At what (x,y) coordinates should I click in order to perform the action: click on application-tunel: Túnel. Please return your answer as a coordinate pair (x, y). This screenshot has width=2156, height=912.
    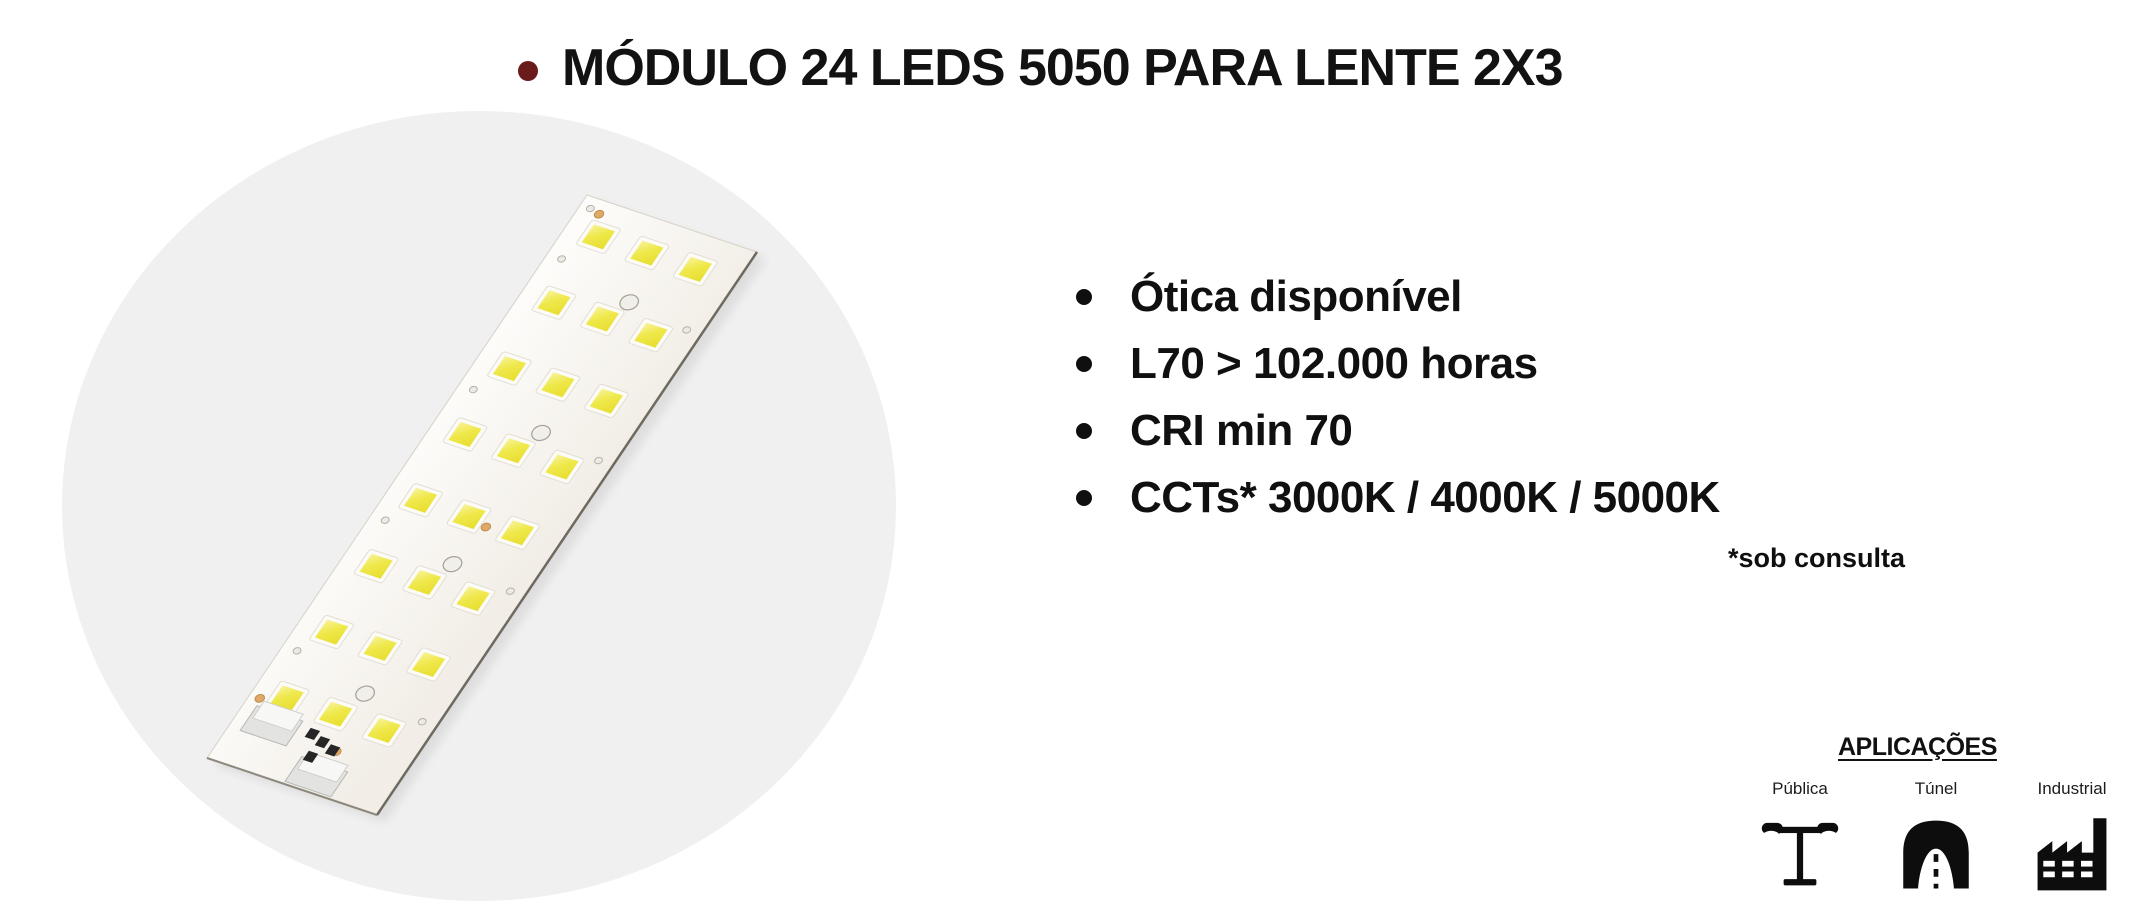
    Looking at the image, I should click on (1936, 837).